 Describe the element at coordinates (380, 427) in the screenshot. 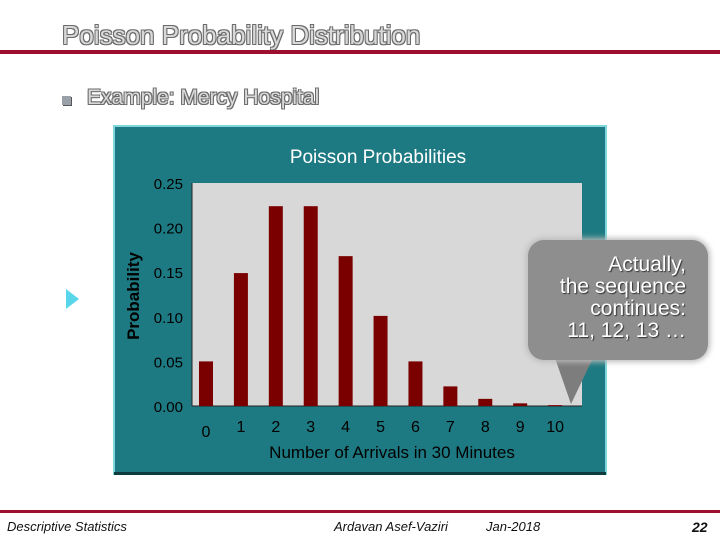

I see `x-tick-label: 5` at that location.